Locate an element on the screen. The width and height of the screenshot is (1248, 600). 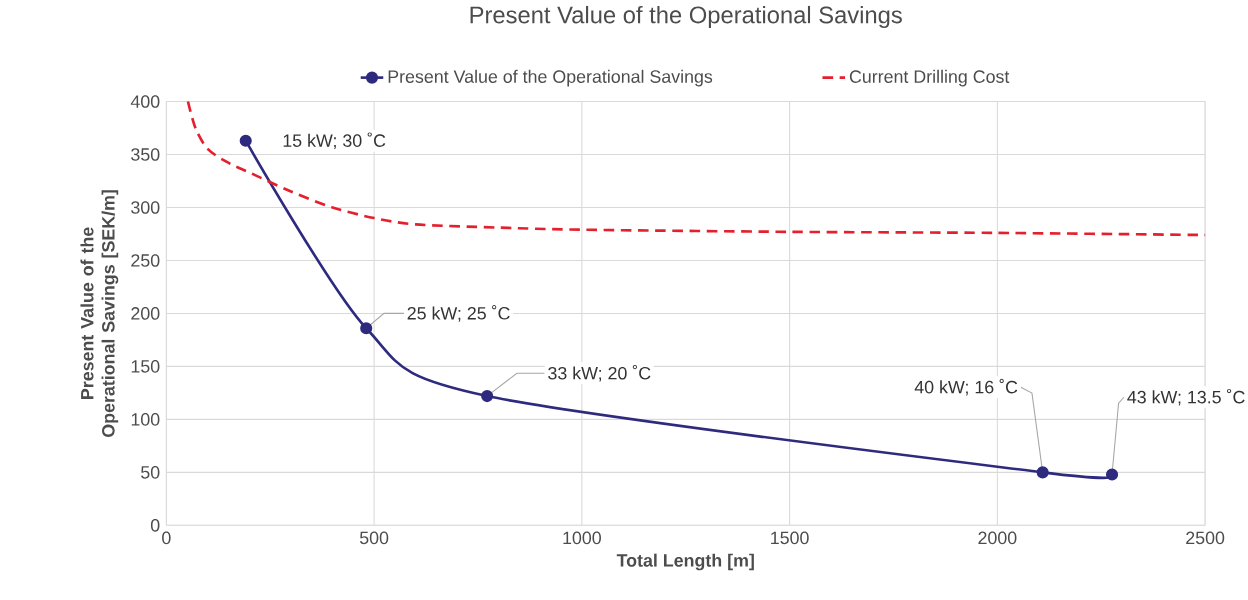
x-tick-label: 500 is located at coordinates (374, 538).